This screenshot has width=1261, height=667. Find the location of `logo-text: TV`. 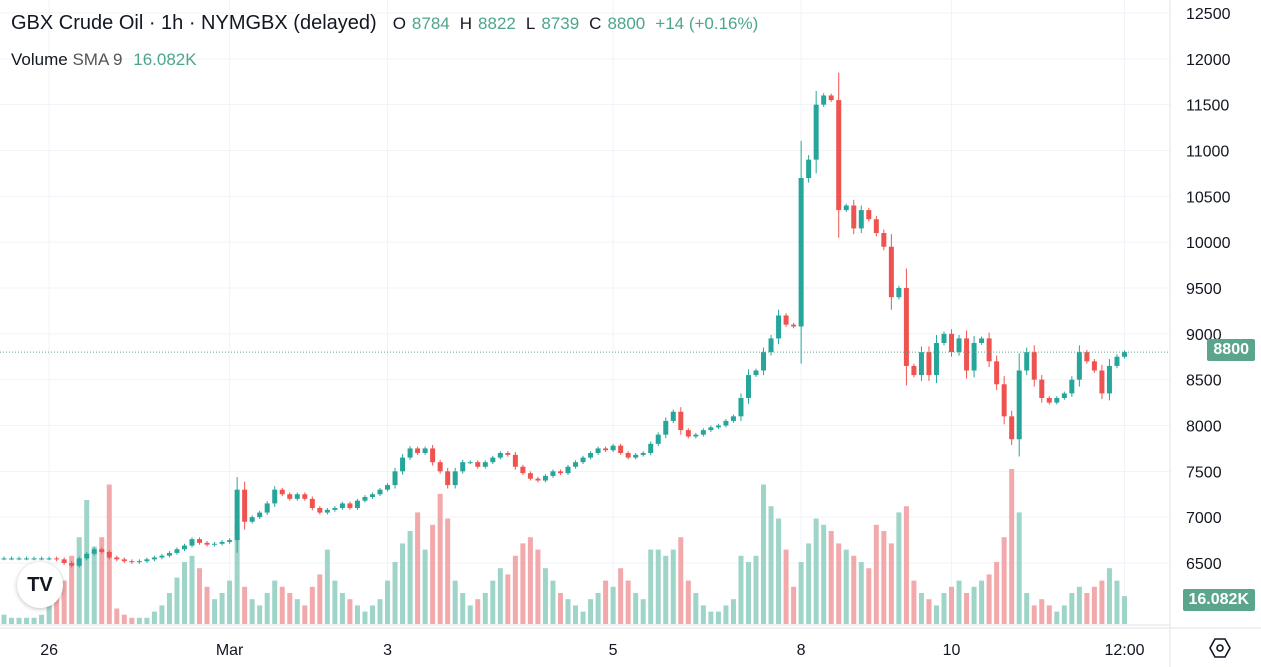

logo-text: TV is located at coordinates (40, 584).